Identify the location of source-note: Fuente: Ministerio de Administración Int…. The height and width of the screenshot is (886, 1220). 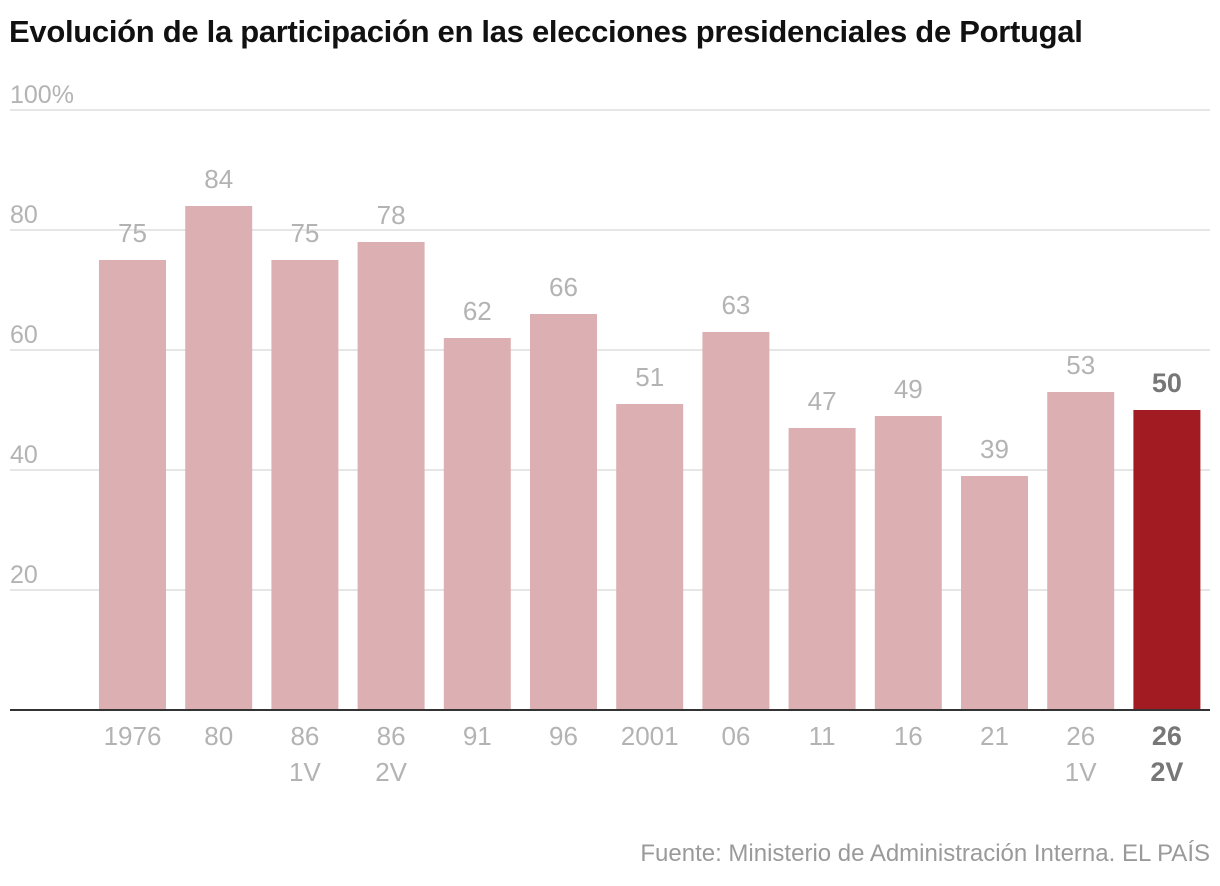
(925, 853).